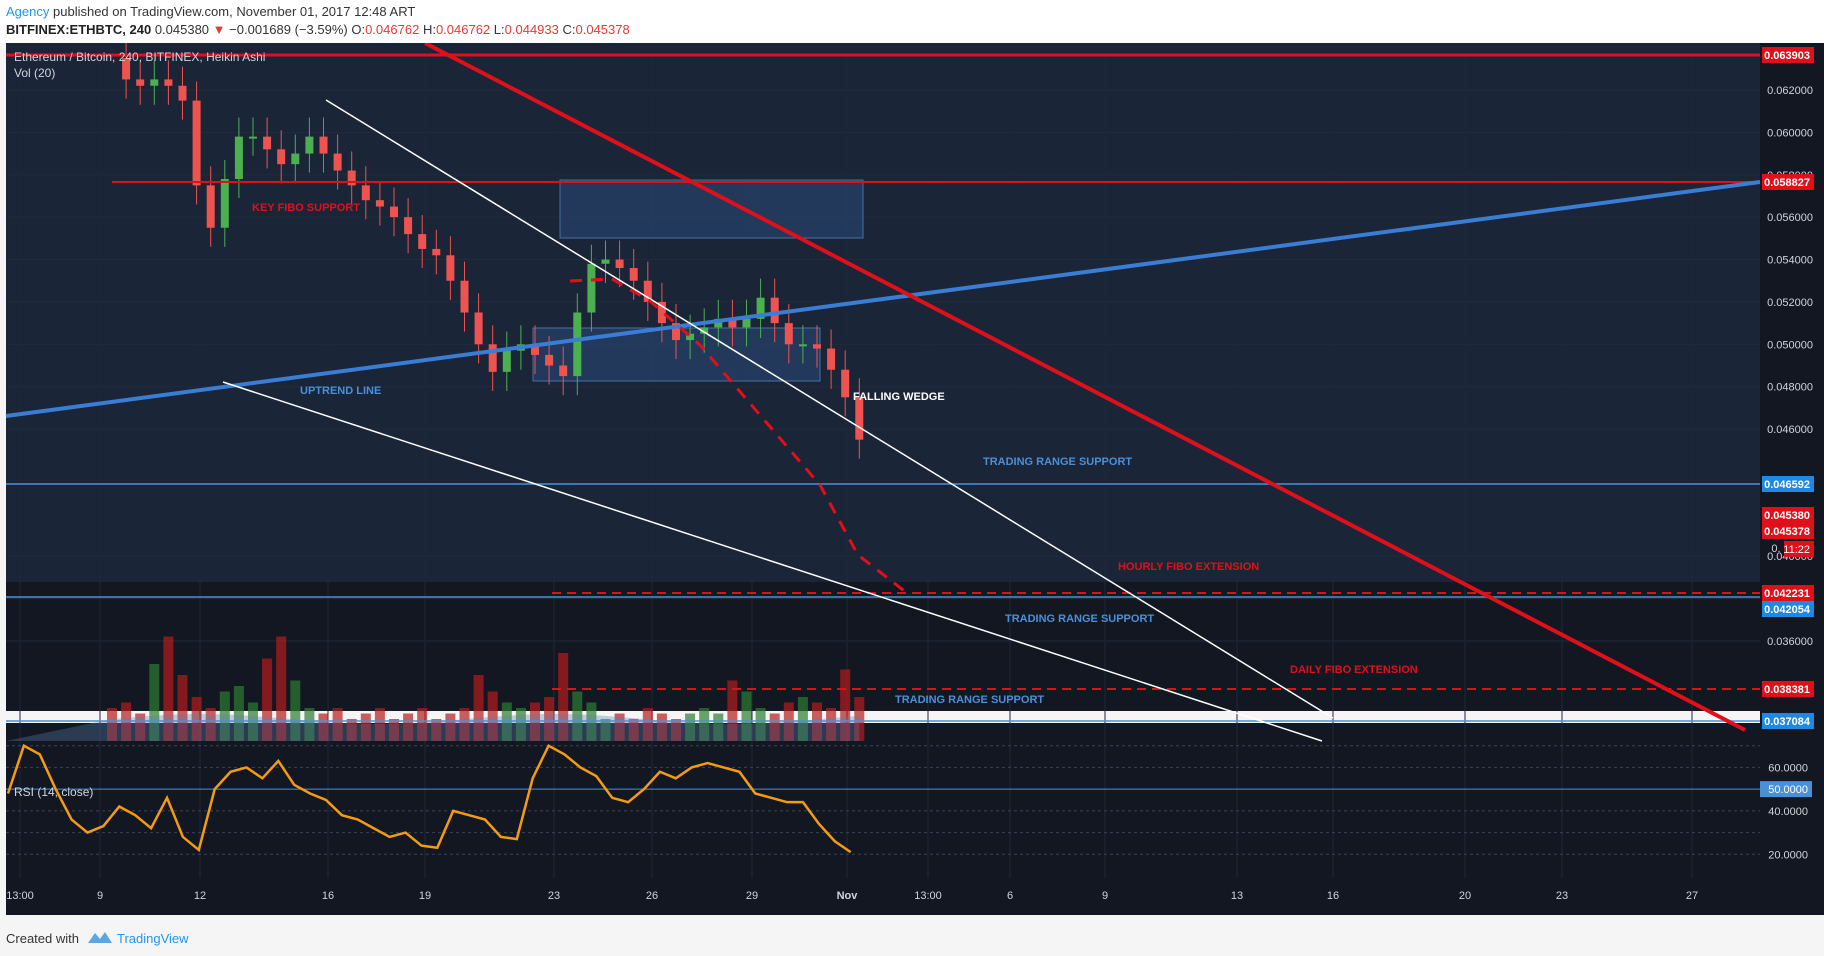 This screenshot has width=1824, height=956. What do you see at coordinates (153, 938) in the screenshot?
I see `tradingview-link: TradingView` at bounding box center [153, 938].